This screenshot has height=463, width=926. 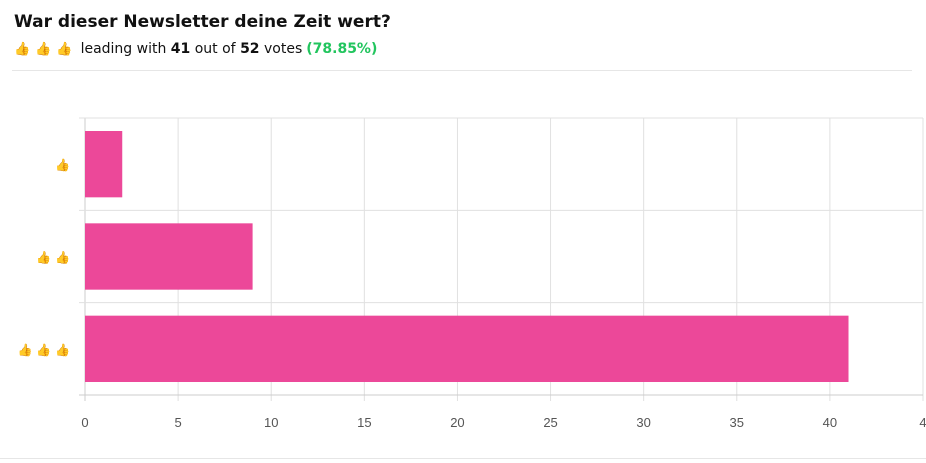 I want to click on x-tick-label: 40, so click(x=830, y=422).